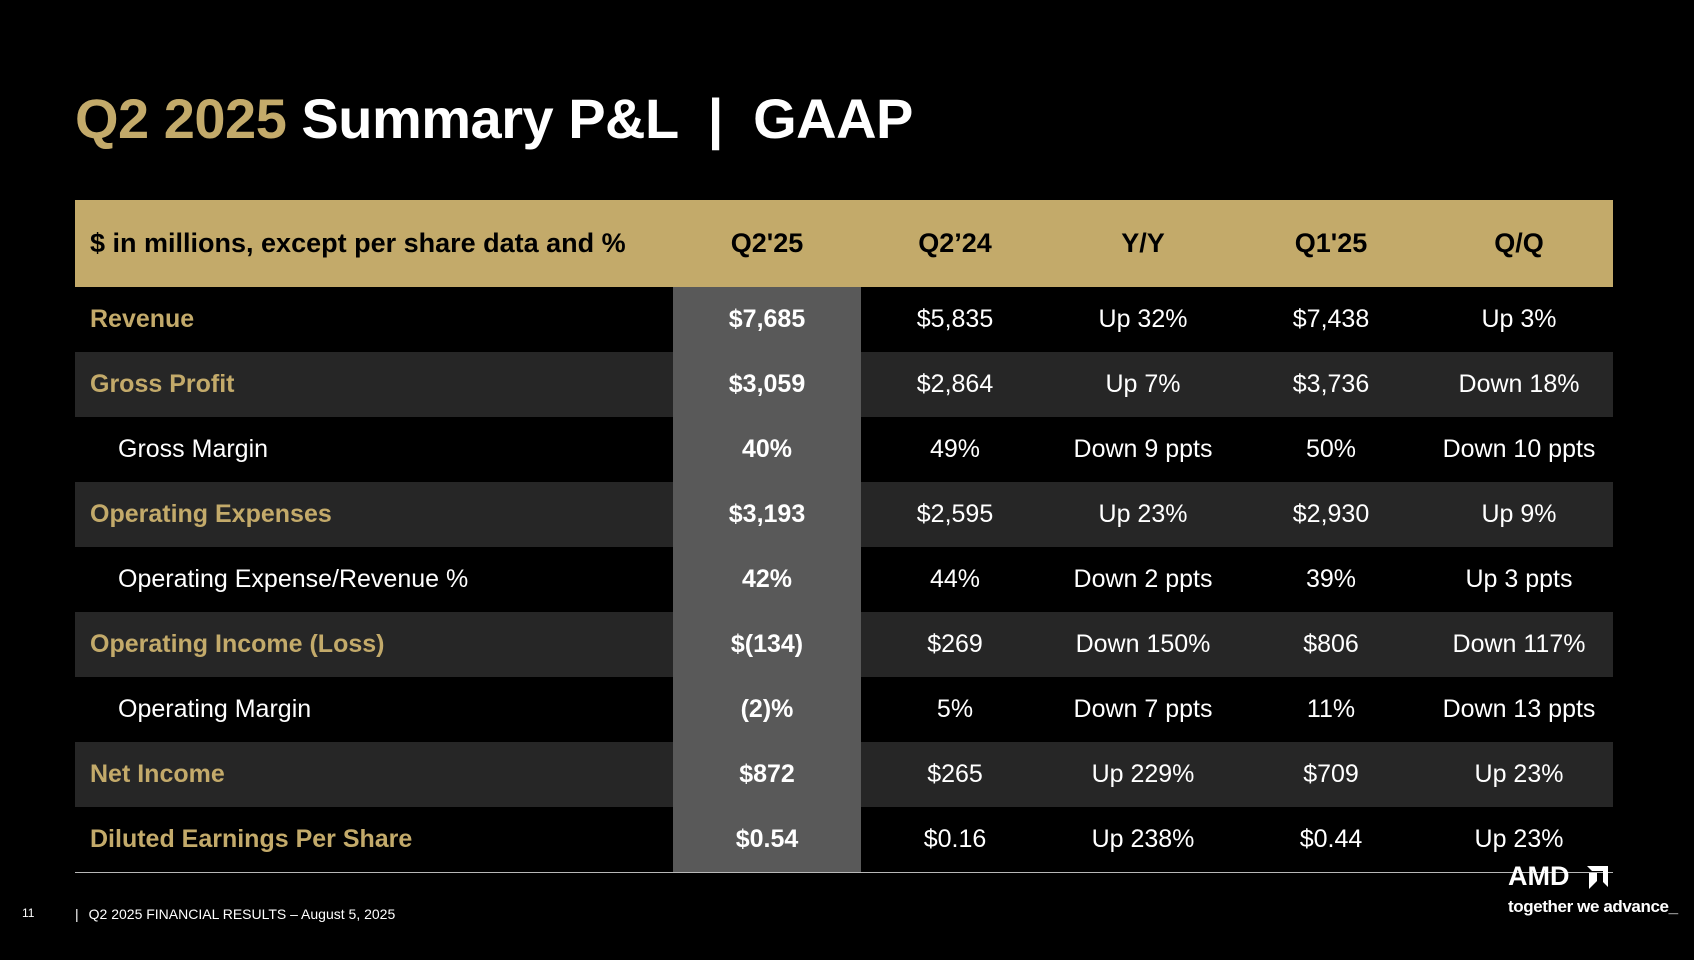  What do you see at coordinates (1331, 514) in the screenshot?
I see `cell-q1-25: $2,930` at bounding box center [1331, 514].